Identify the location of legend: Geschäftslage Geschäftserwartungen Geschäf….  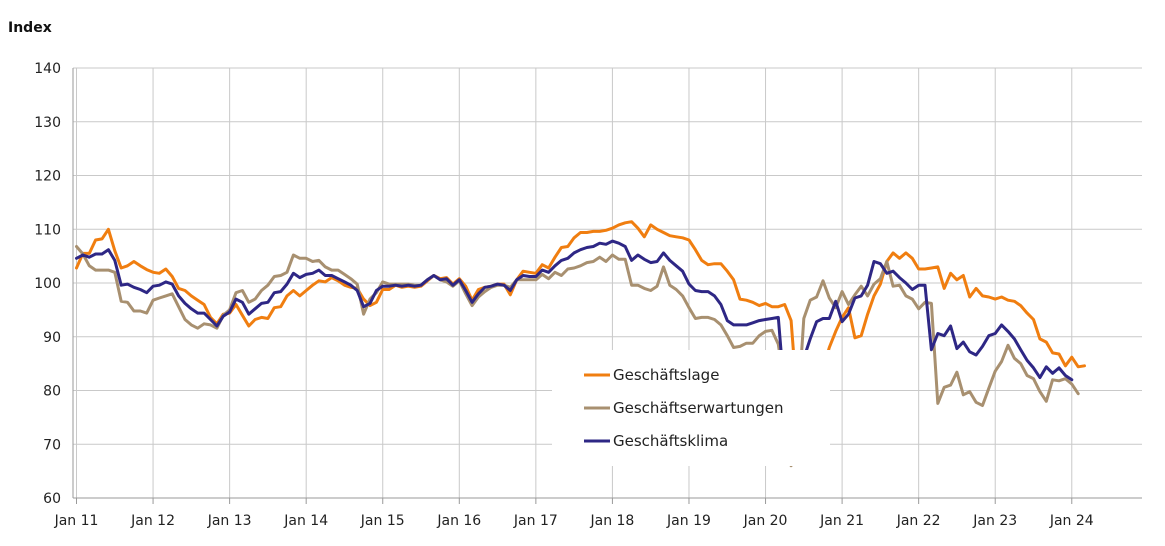
(691, 408).